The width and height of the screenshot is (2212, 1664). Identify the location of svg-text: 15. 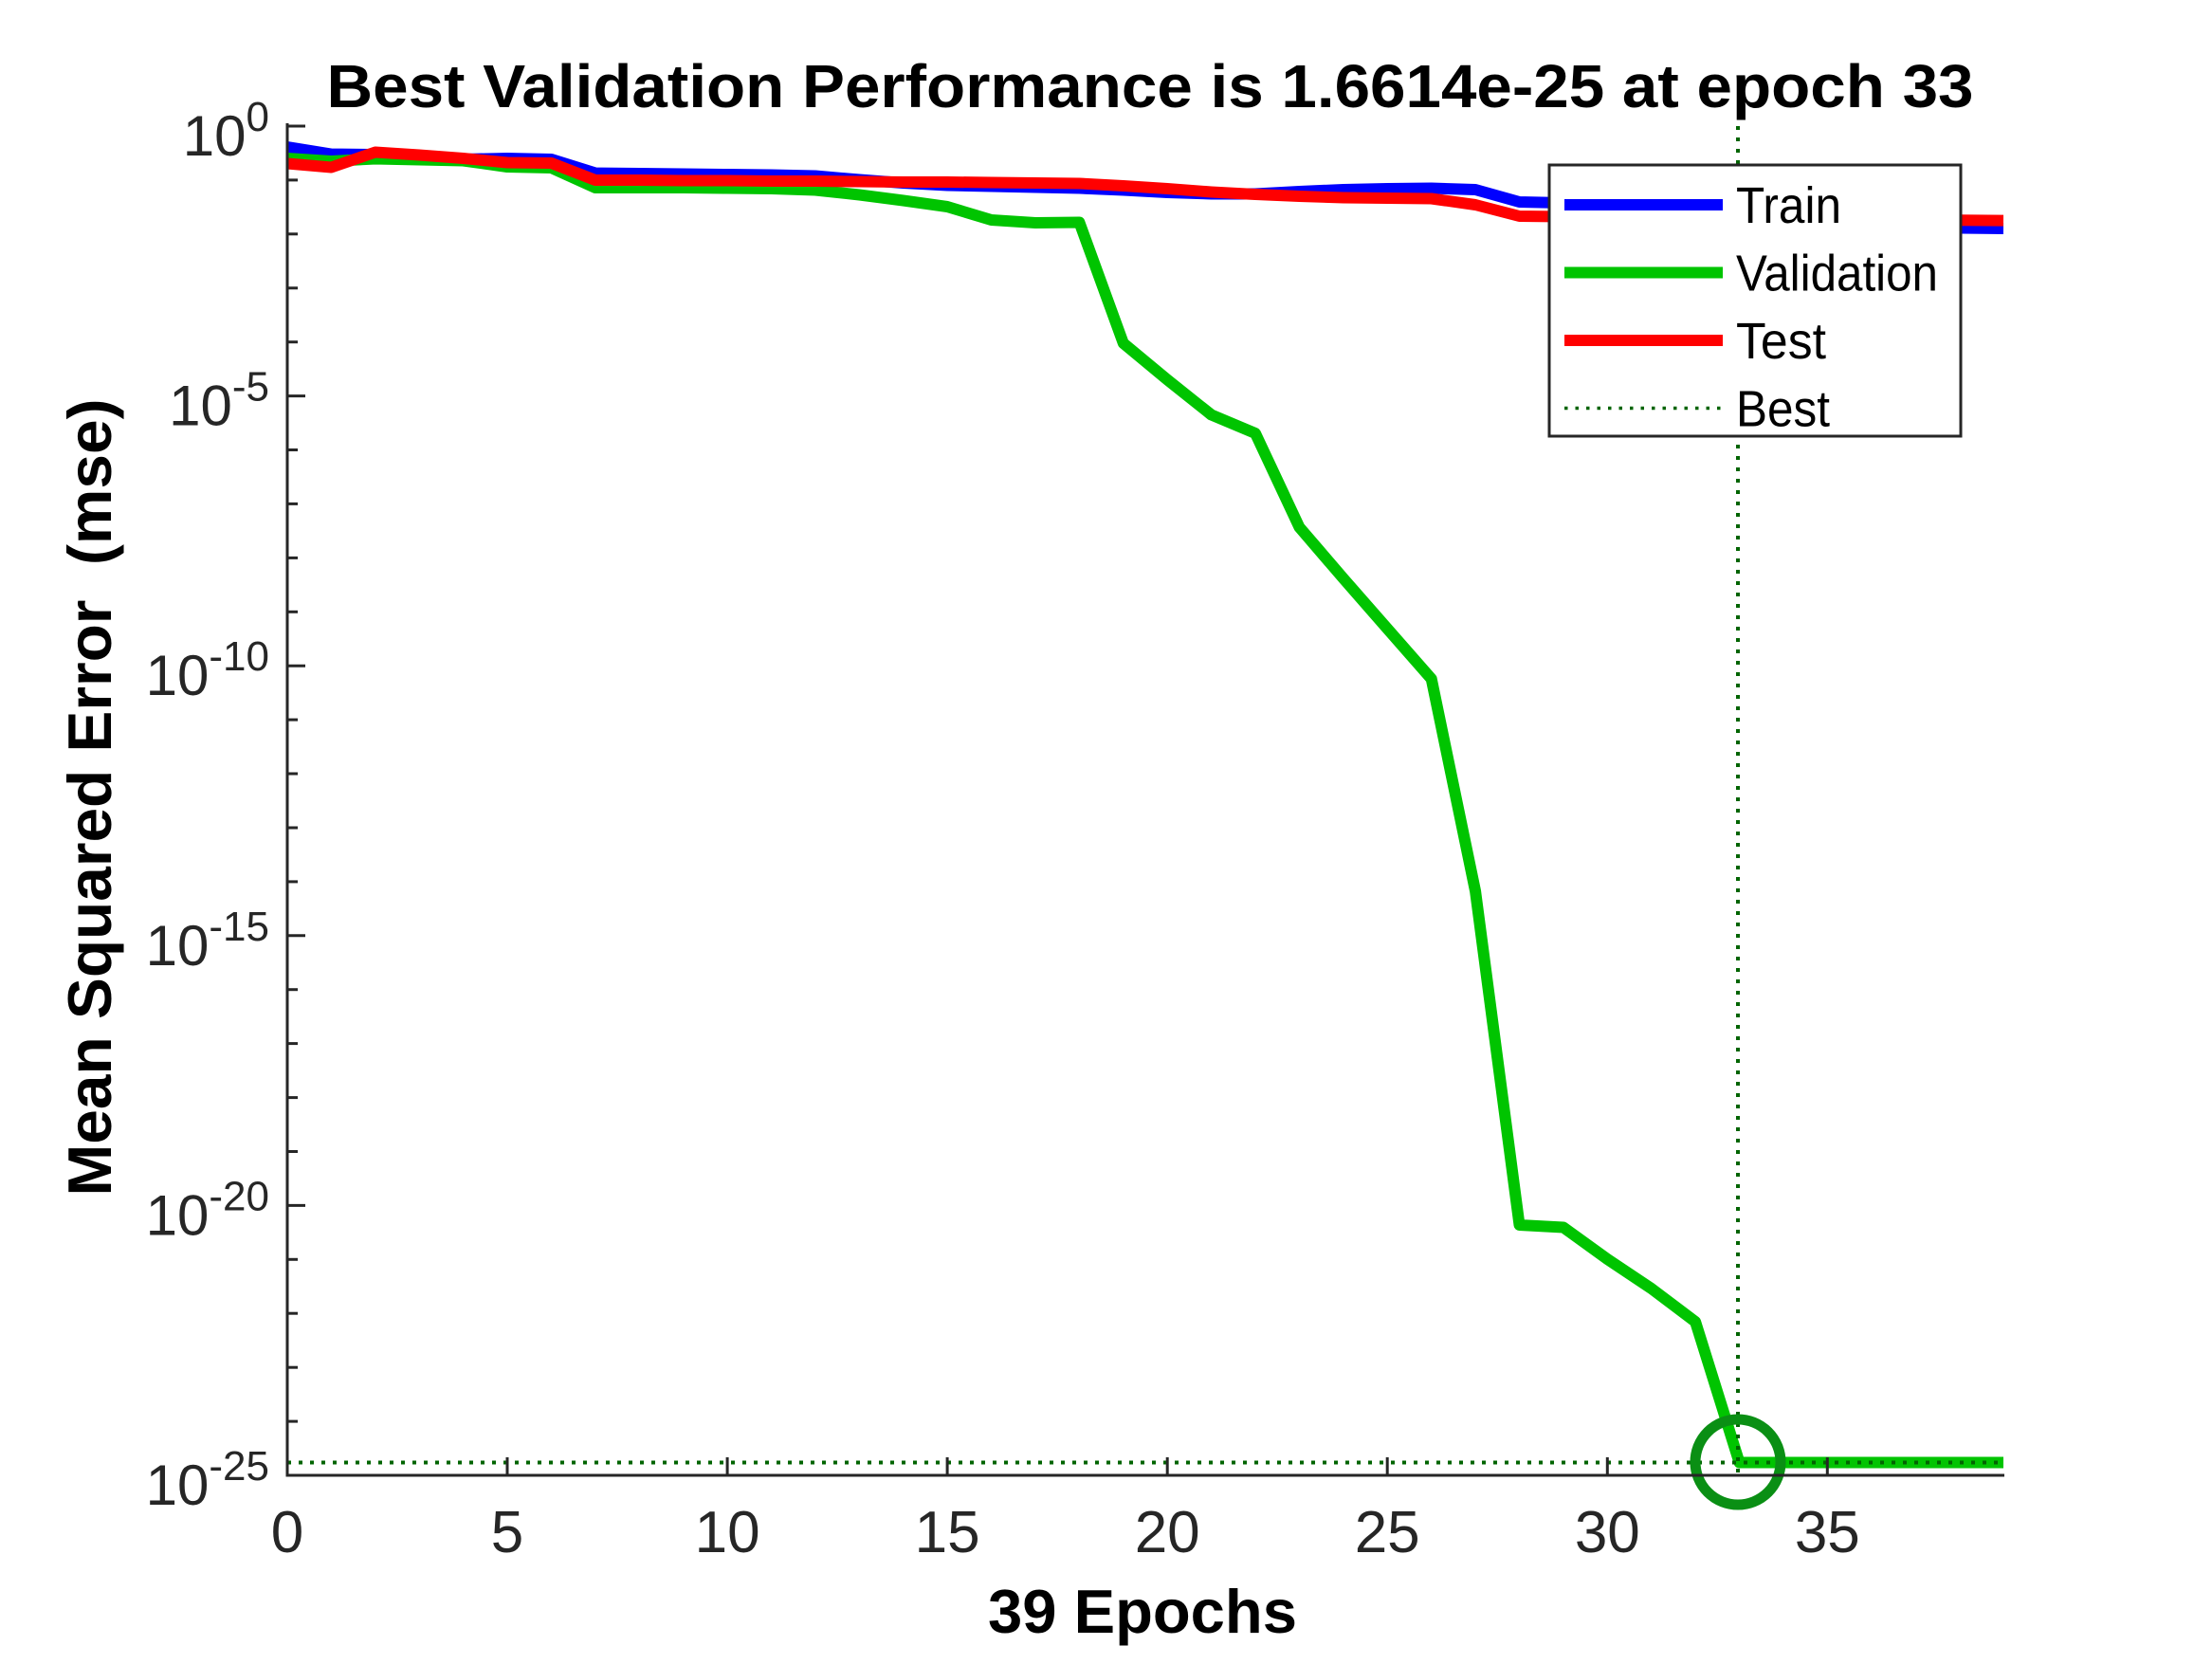
(947, 1532).